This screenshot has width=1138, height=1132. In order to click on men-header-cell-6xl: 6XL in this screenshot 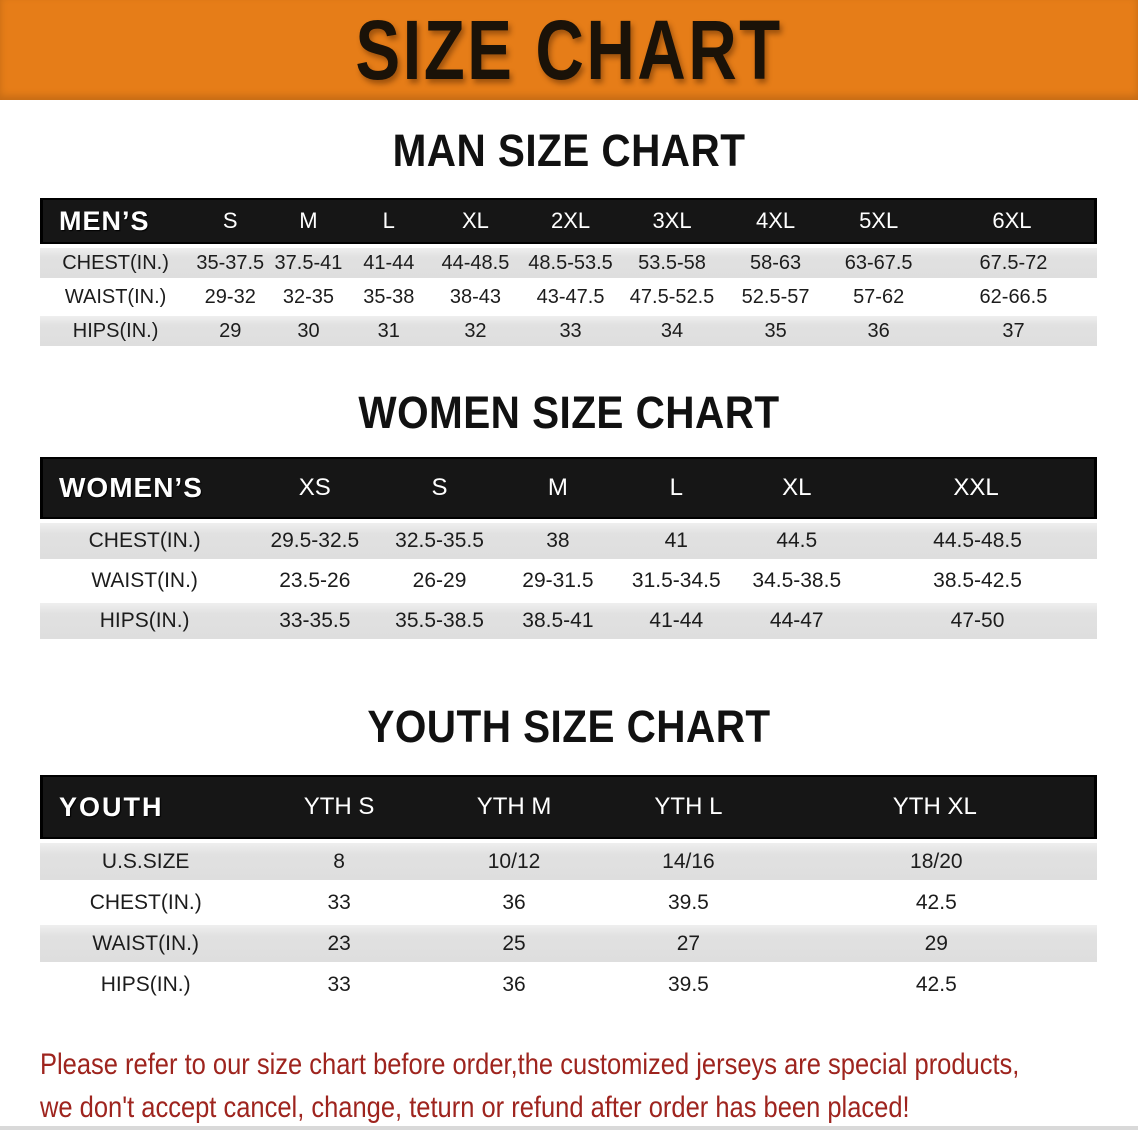, I will do `click(1013, 221)`.